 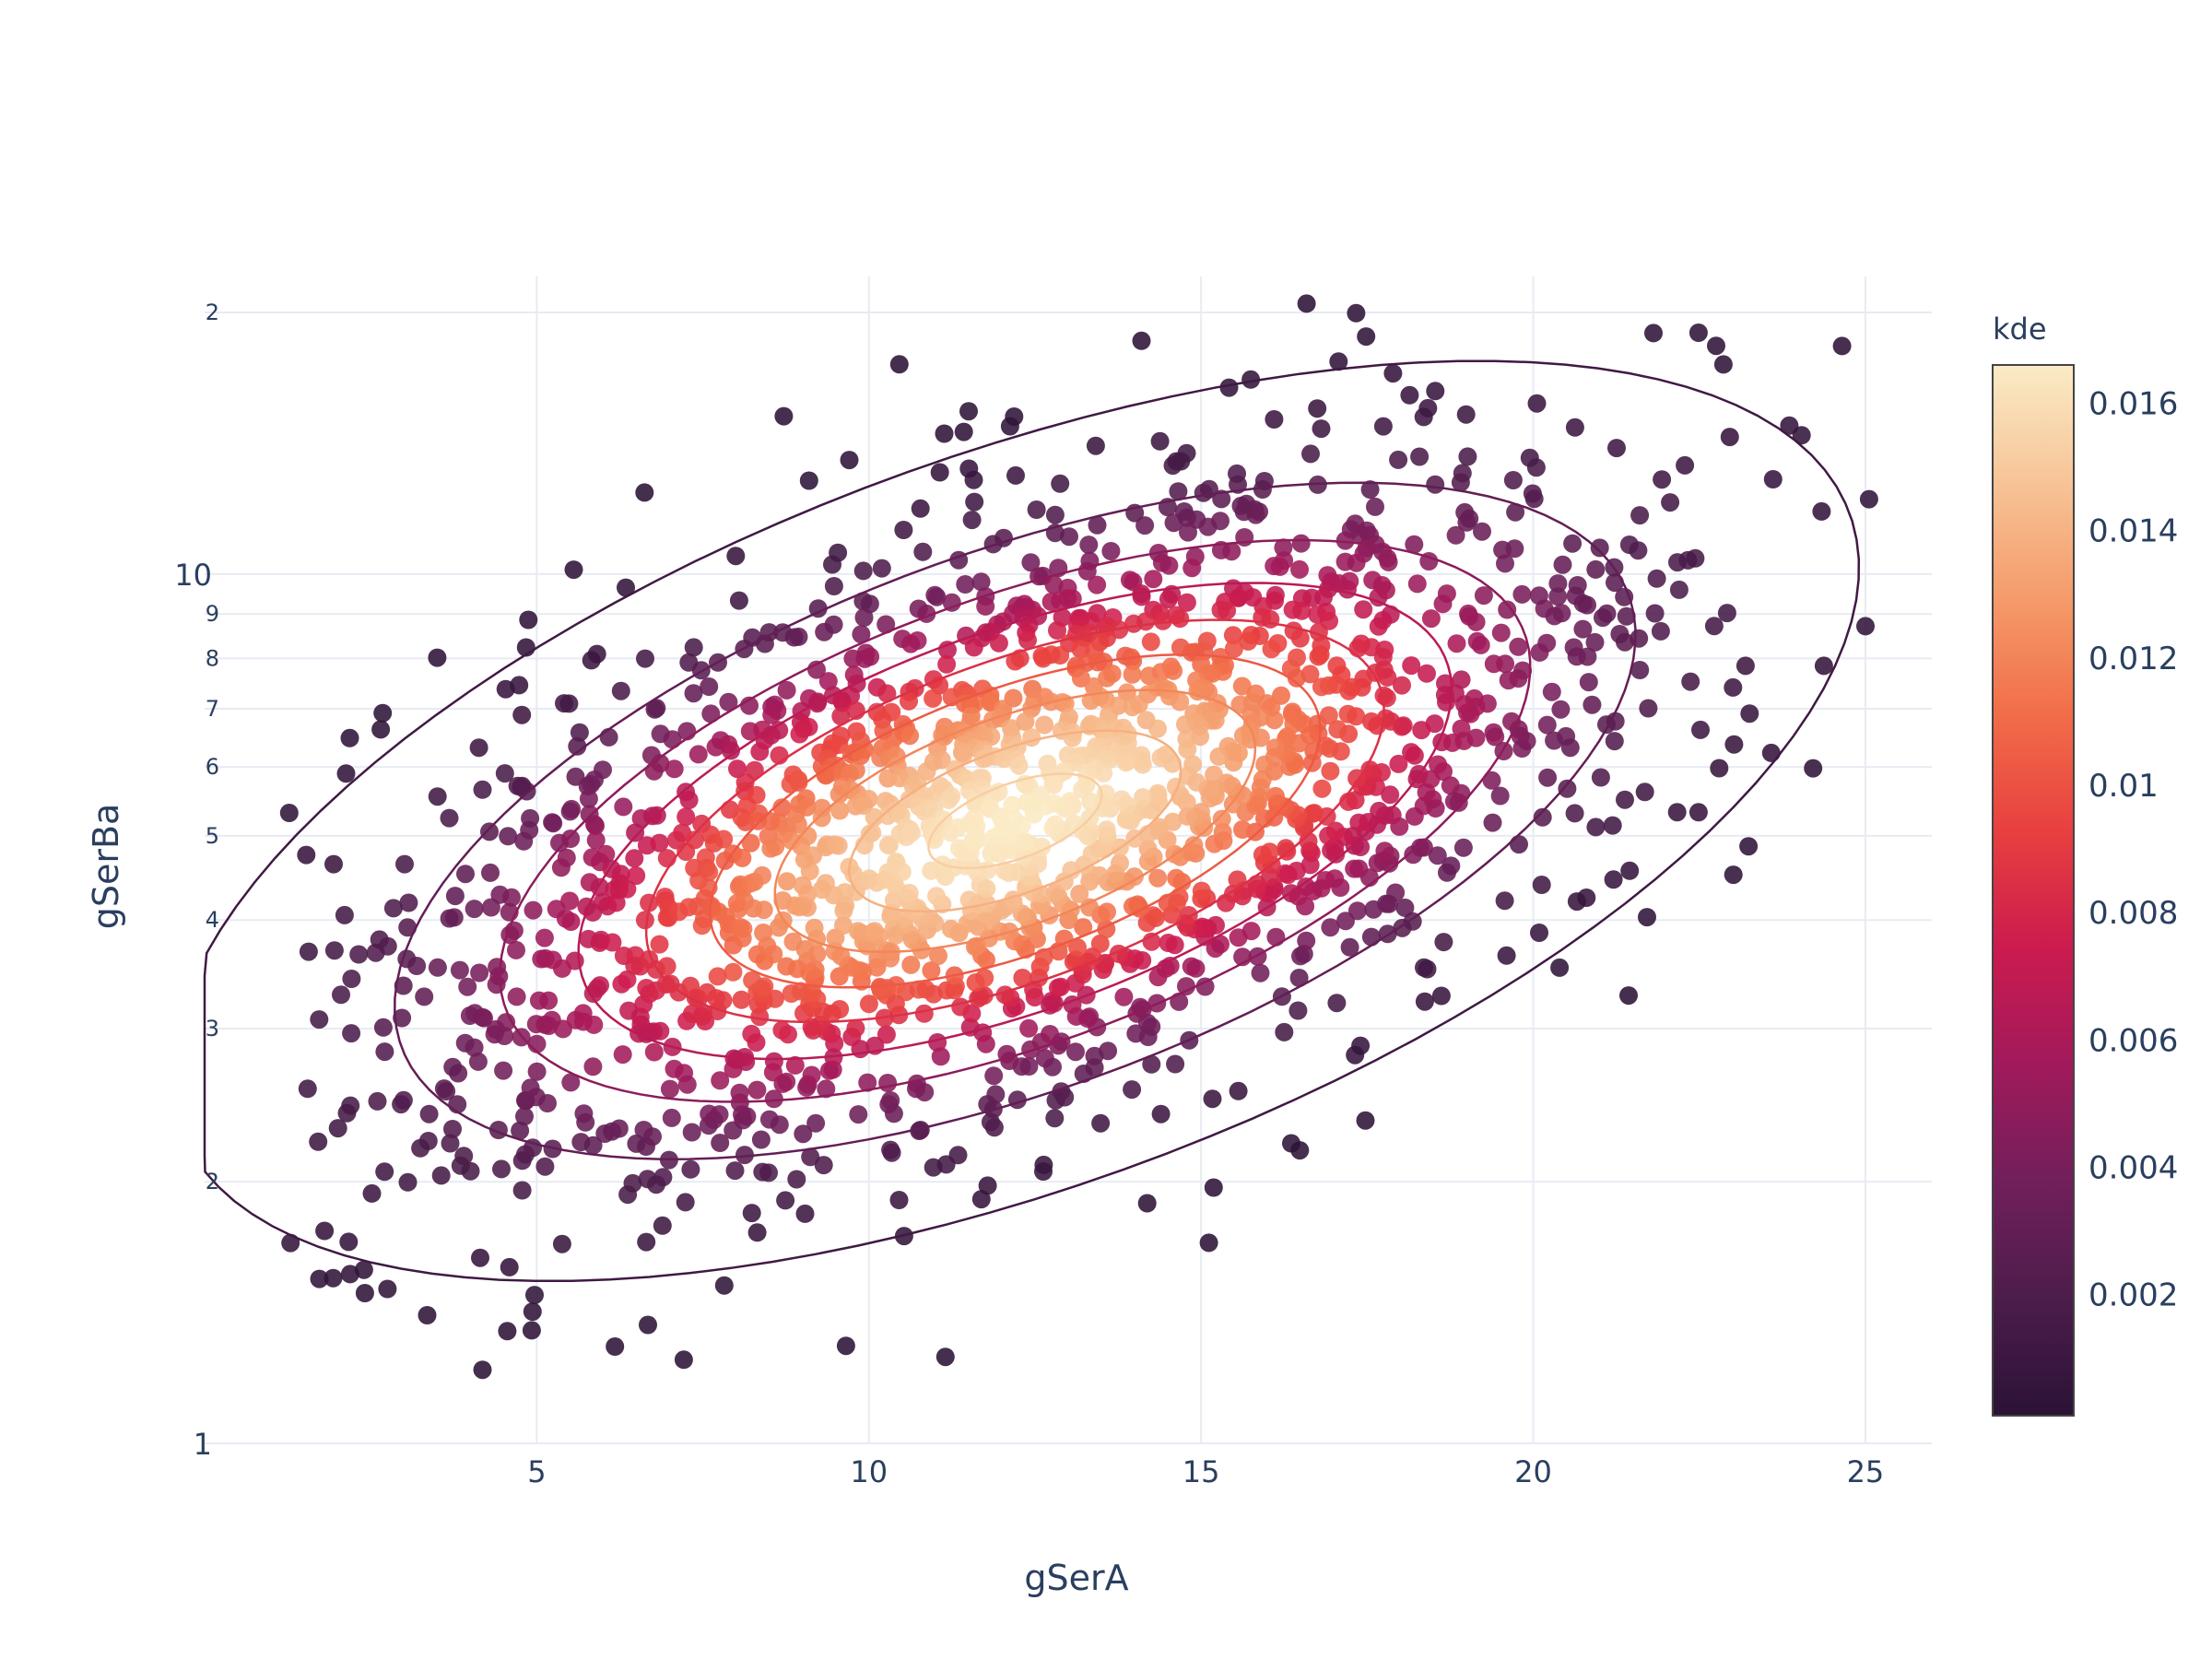 I want to click on y-minor-tick-label: 9, so click(x=212, y=614).